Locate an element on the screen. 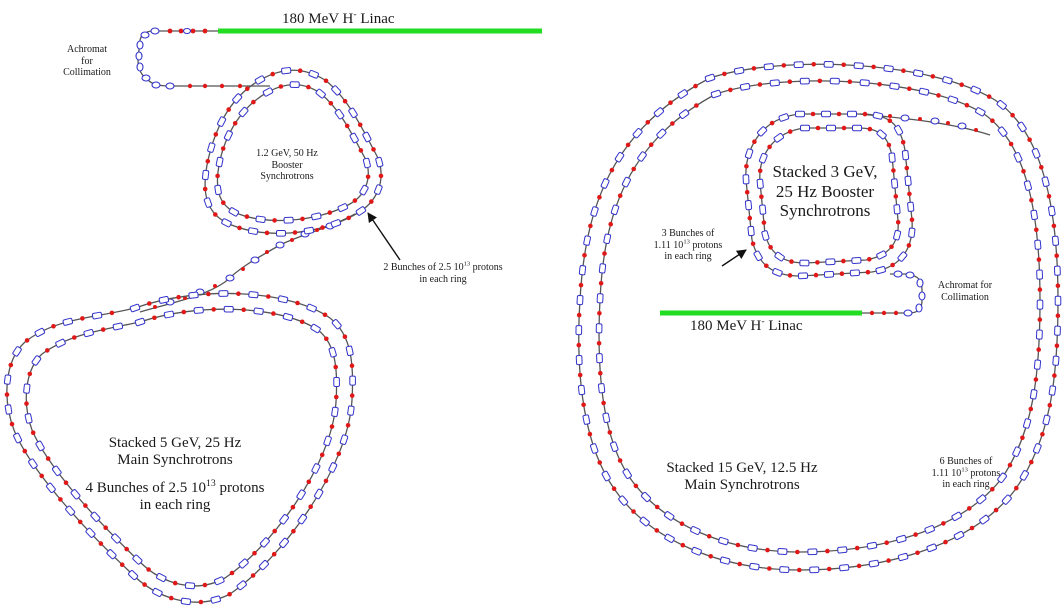  right-booster-bunches-line2: 1.11 1013 protons is located at coordinates (688, 245).